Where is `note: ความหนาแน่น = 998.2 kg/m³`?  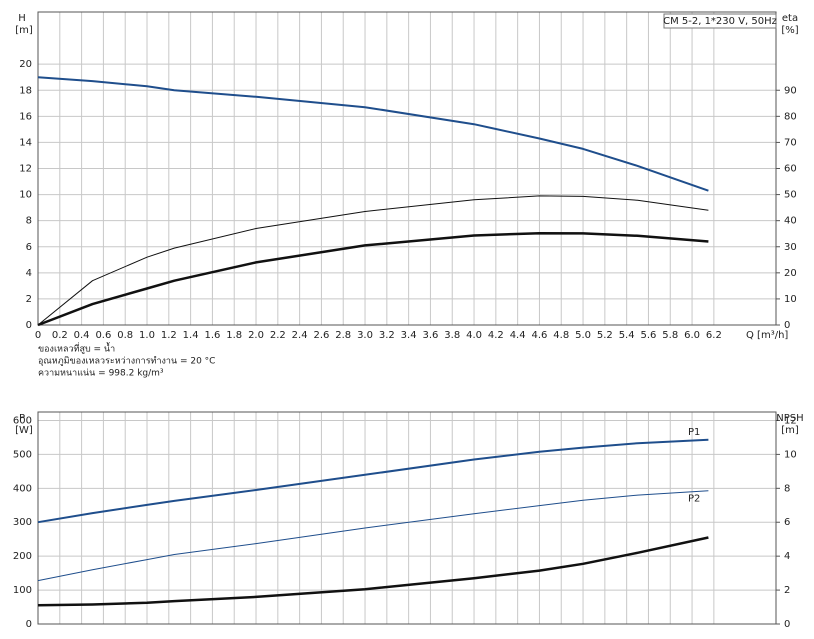
note: ความหนาแน่น = 998.2 kg/m³ is located at coordinates (101, 374).